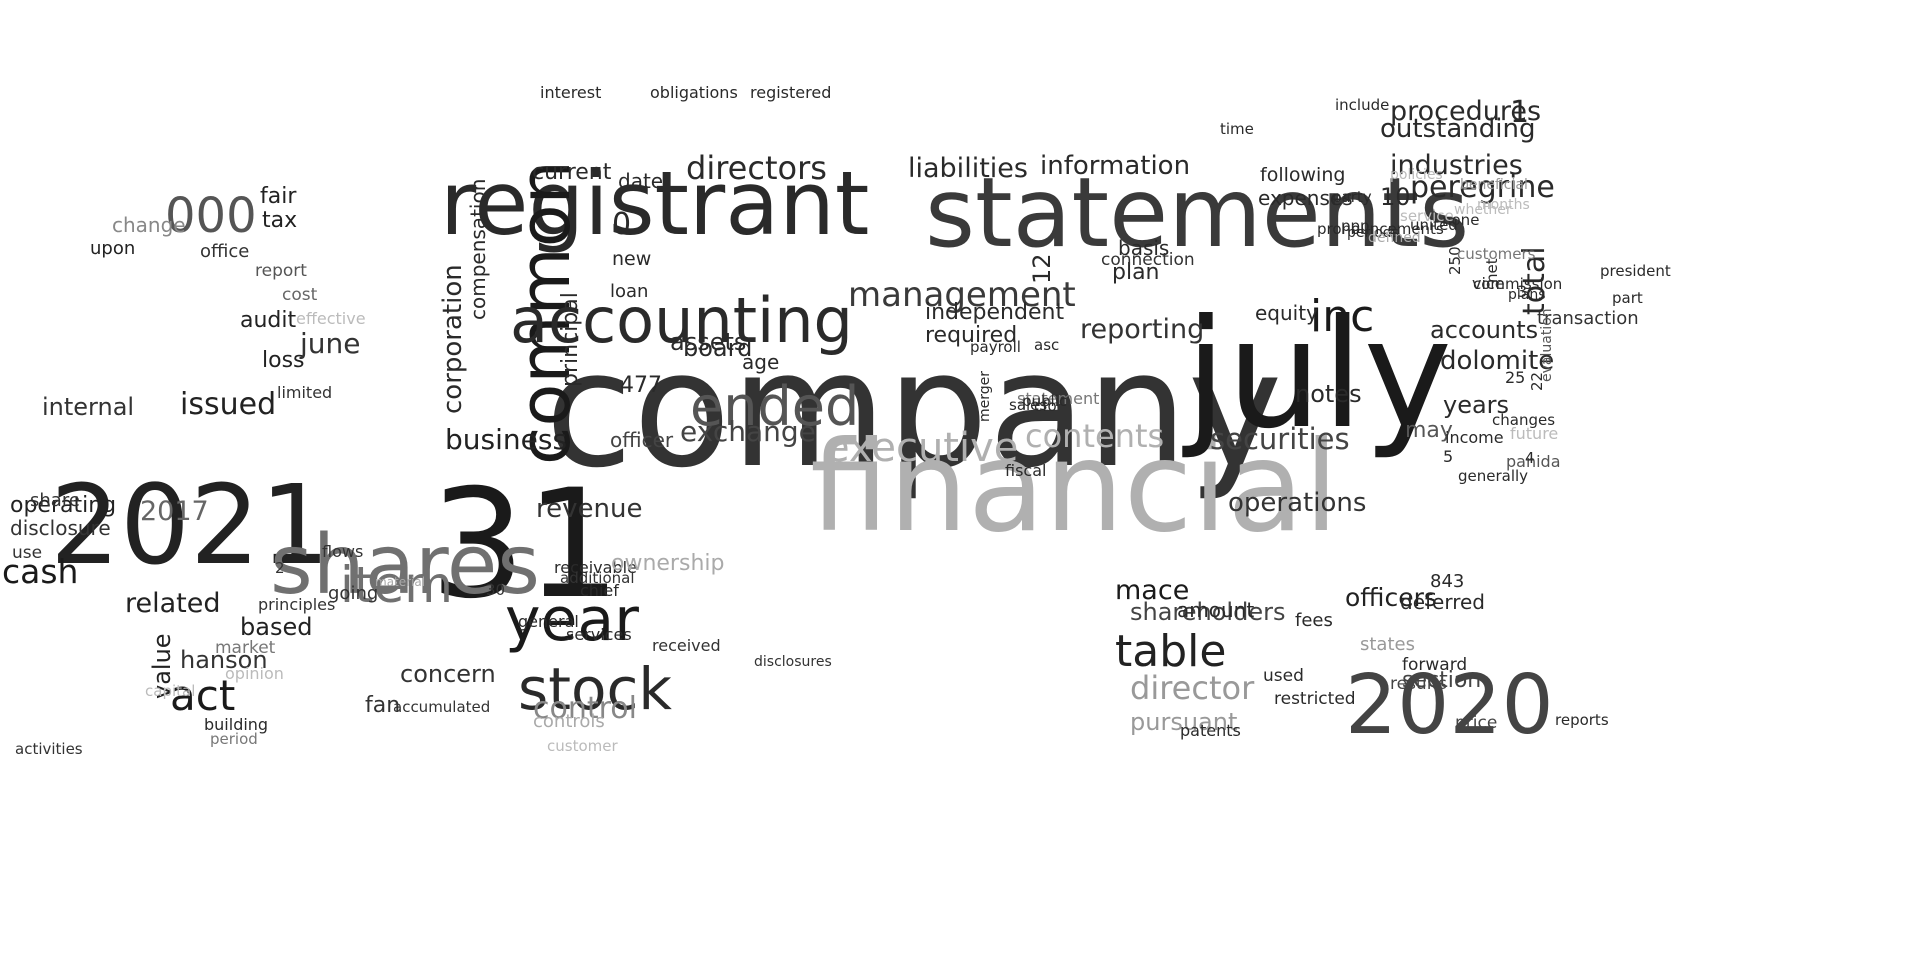 This screenshot has width=1920, height=960. I want to click on cloud-word: ownership, so click(668, 563).